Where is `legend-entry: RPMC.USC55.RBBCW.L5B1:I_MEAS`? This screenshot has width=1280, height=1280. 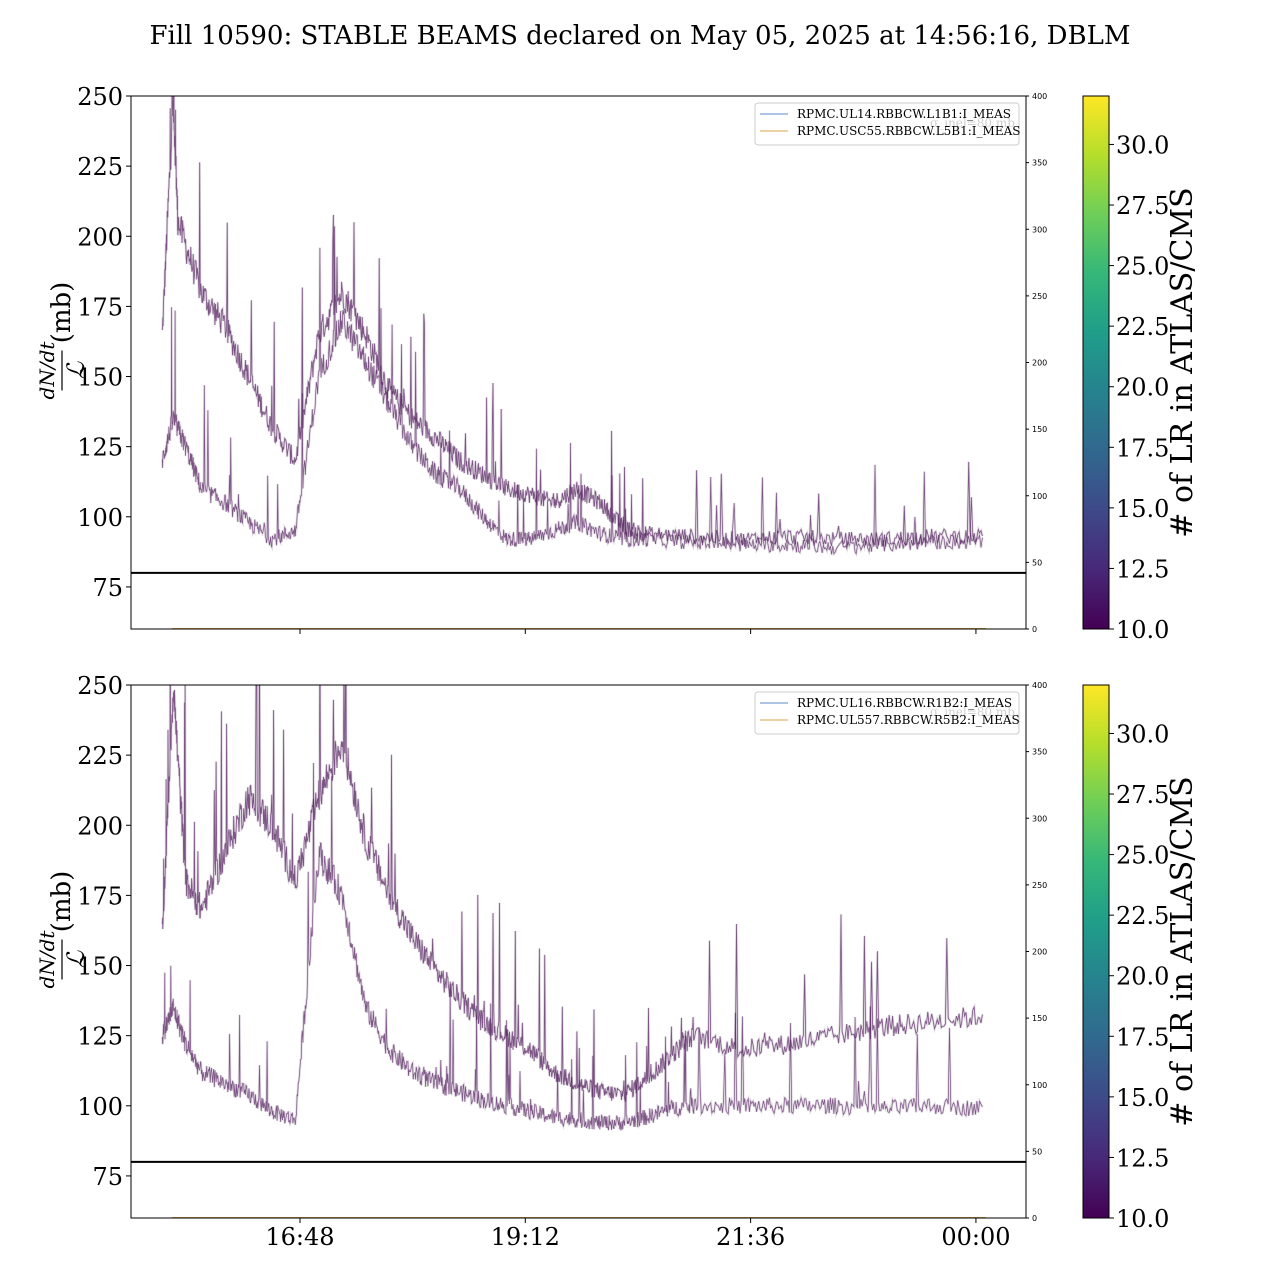 legend-entry: RPMC.USC55.RBBCW.L5B1:I_MEAS is located at coordinates (908, 131).